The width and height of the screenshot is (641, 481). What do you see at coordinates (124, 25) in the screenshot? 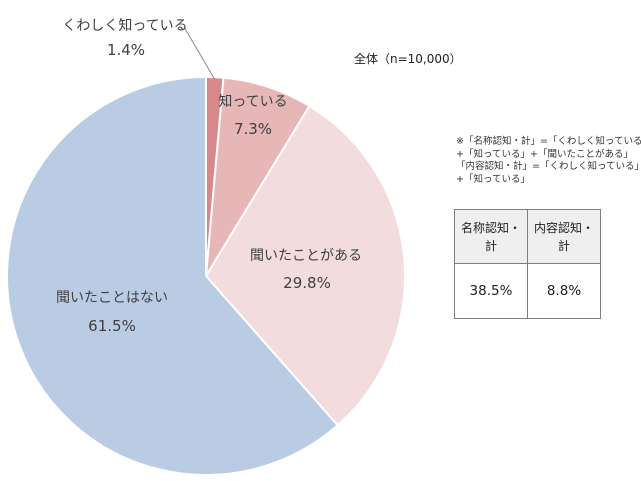
I see `slice-label-detailed: くわしく知っている` at bounding box center [124, 25].